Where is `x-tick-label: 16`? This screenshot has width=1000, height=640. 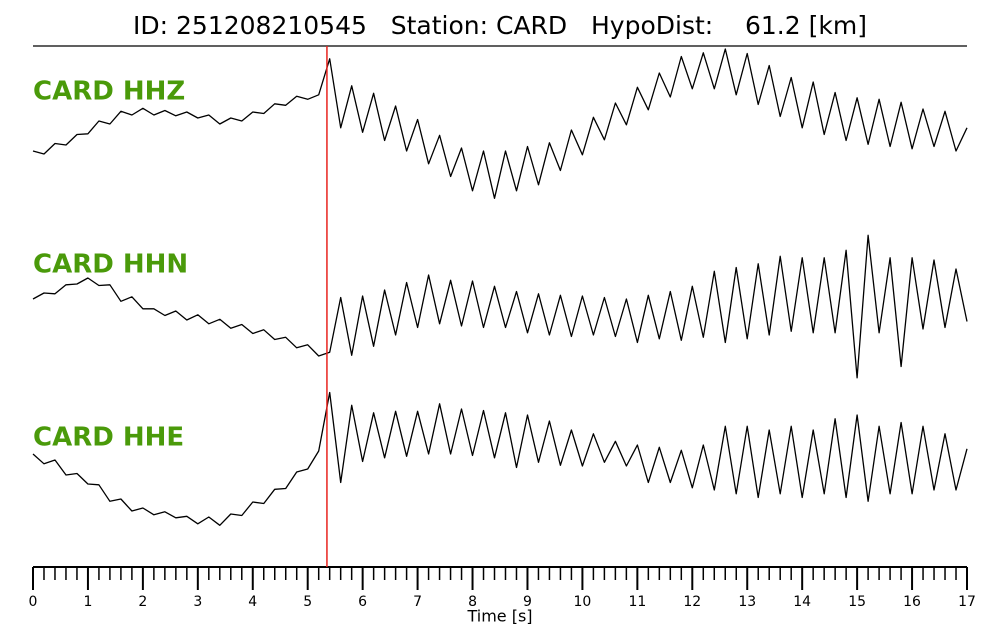
x-tick-label: 16 is located at coordinates (912, 602).